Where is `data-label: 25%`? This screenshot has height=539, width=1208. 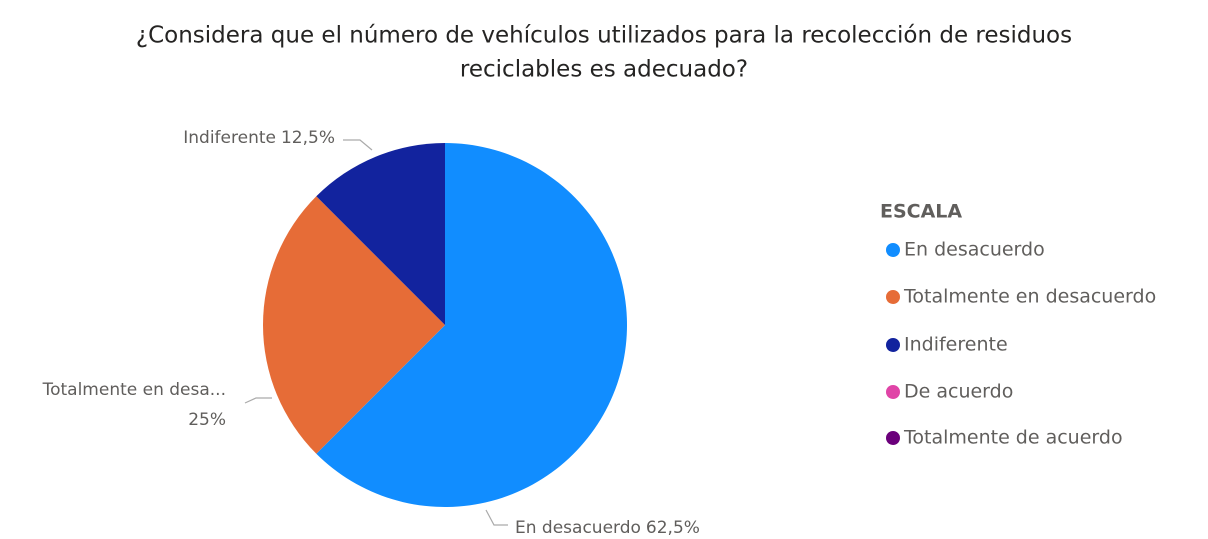 data-label: 25% is located at coordinates (207, 420).